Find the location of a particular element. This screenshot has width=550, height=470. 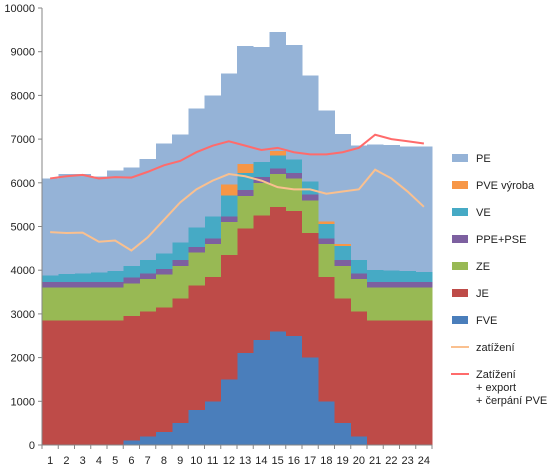

legend-item-fve: FVE is located at coordinates (474, 321).